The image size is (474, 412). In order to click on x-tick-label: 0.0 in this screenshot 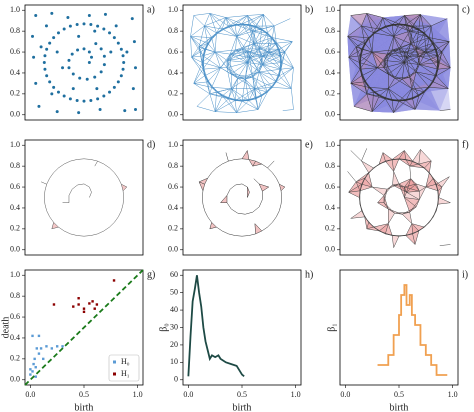, I will do `click(188, 394)`.